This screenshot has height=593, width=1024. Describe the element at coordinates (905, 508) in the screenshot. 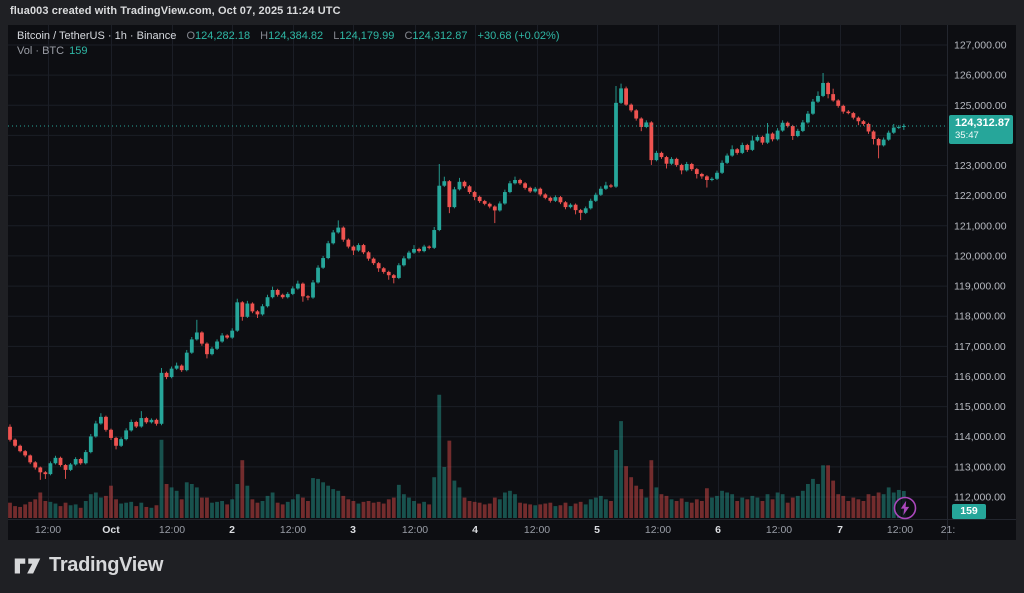

I see `quick-trade-button` at that location.